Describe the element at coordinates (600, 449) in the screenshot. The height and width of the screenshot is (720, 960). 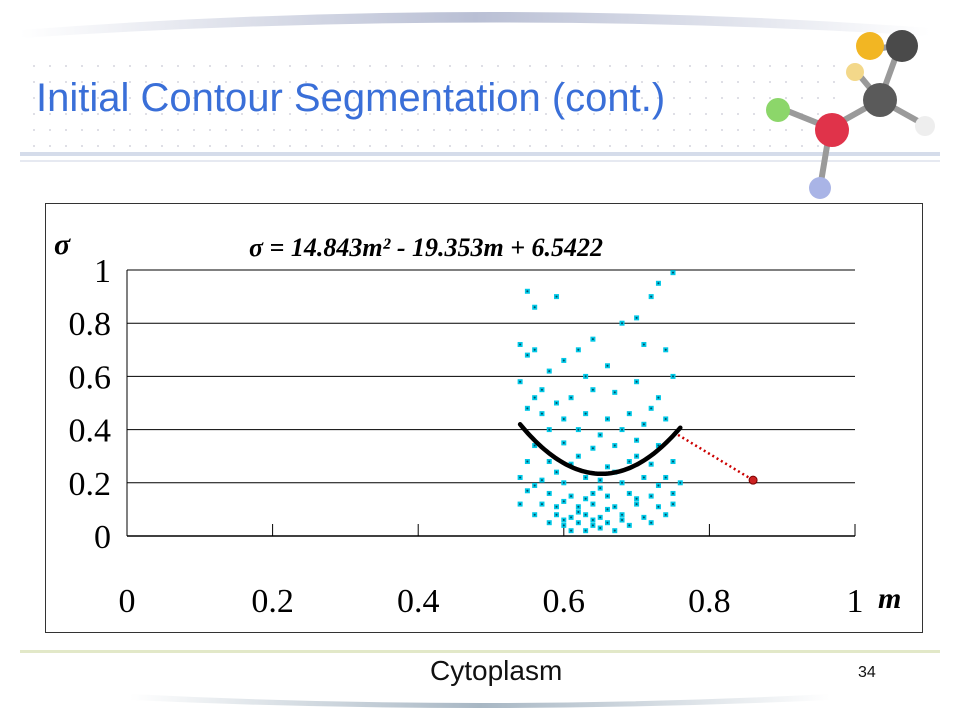
I see `fit-curve` at that location.